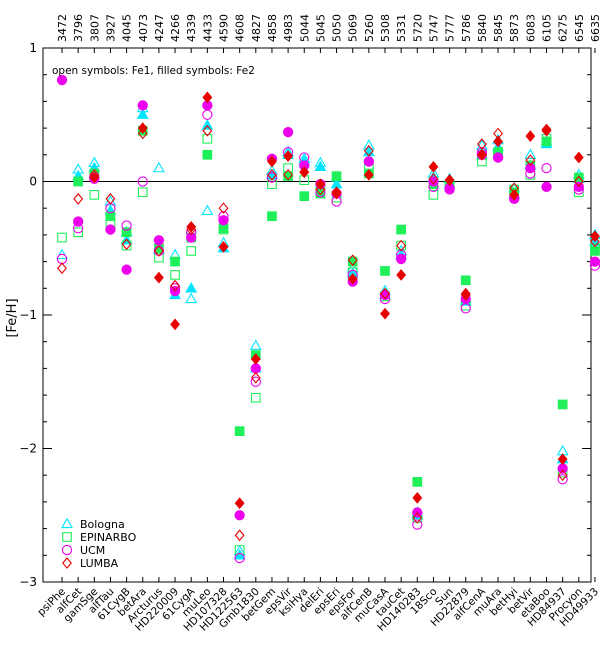 The image size is (600, 651). Describe the element at coordinates (401, 28) in the screenshot. I see `teff-label: 5331` at that location.